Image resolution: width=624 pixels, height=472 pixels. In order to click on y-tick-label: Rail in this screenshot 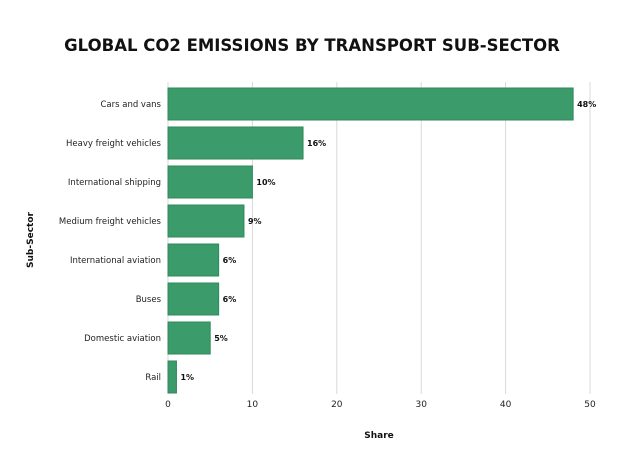, I will do `click(153, 378)`.